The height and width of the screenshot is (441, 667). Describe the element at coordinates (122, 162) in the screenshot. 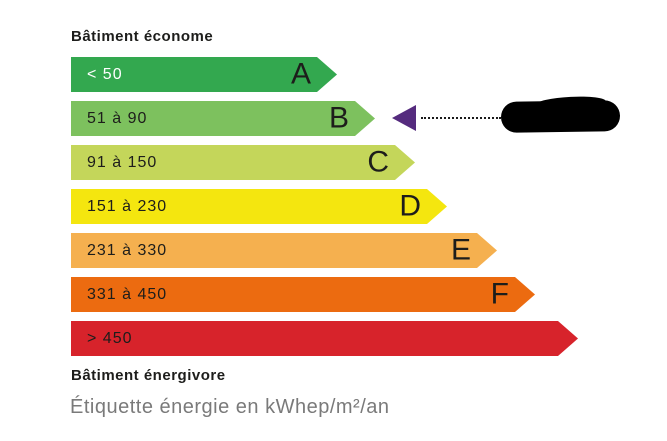

I see `bar-range-label: 91 à 150` at that location.